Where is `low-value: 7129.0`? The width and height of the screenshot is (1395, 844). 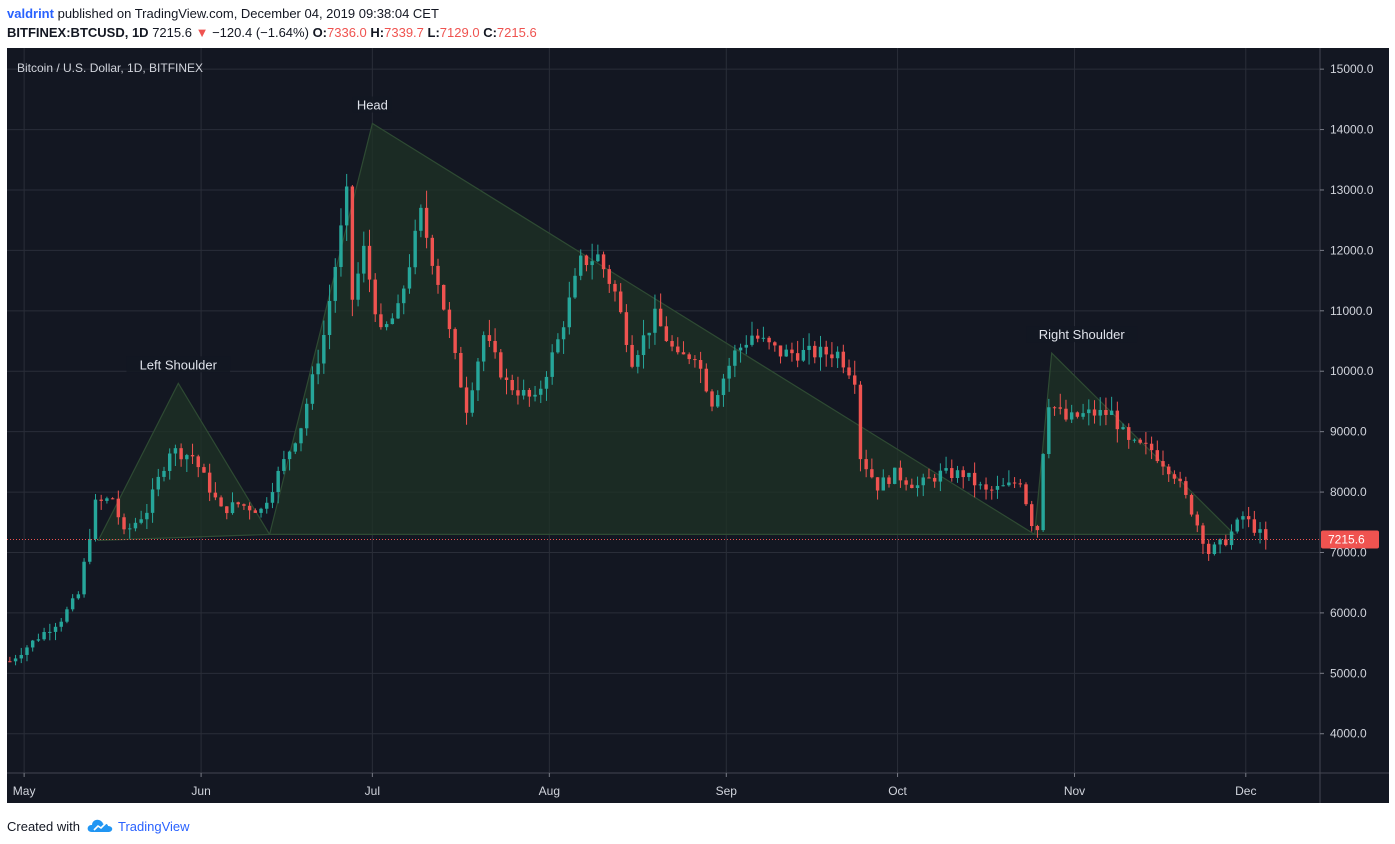
low-value: 7129.0 is located at coordinates (459, 32).